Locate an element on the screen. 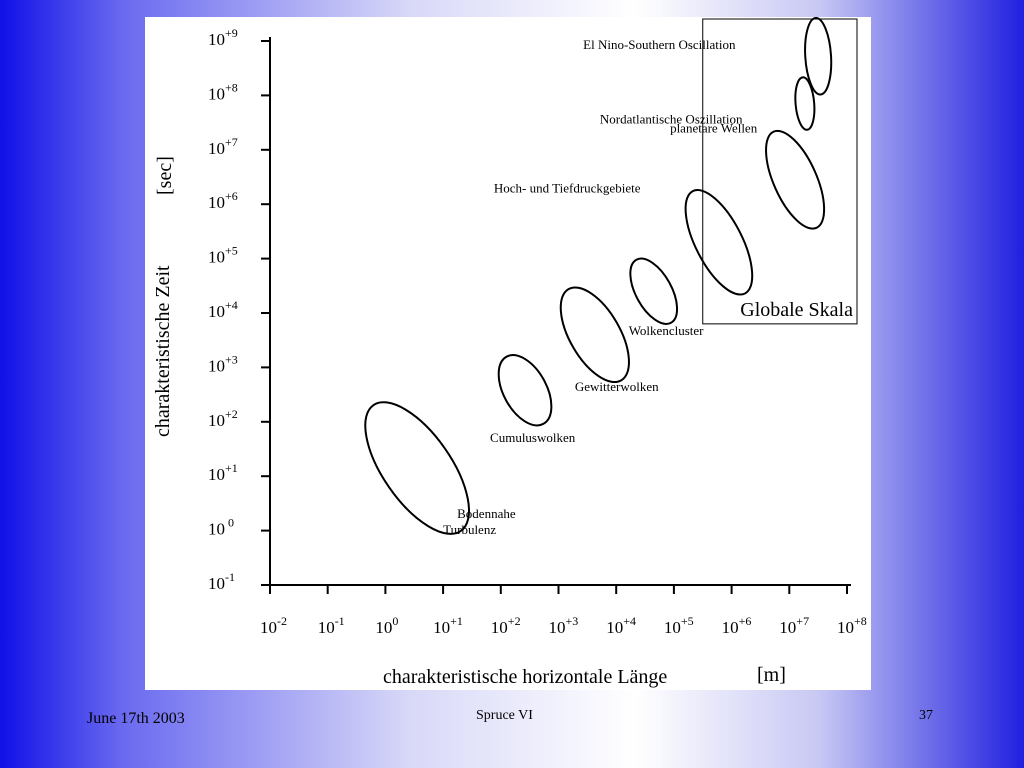  x-tick-label: 10+4 is located at coordinates (621, 625).